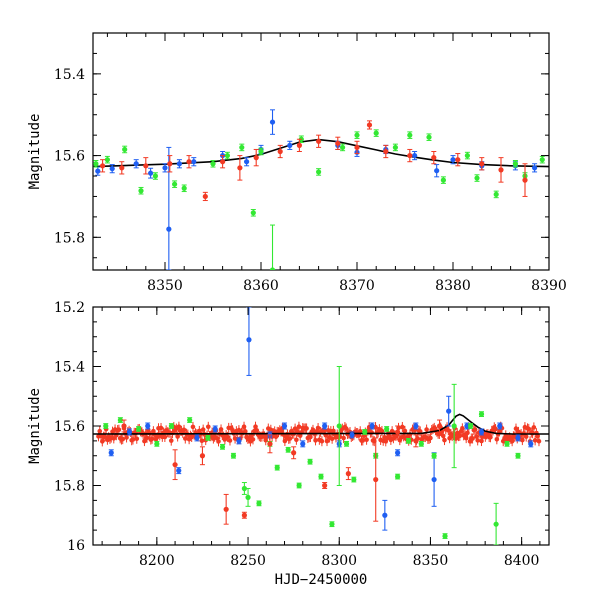 The width and height of the screenshot is (600, 600). What do you see at coordinates (357, 286) in the screenshot?
I see `top-x-tick-label: 8370` at bounding box center [357, 286].